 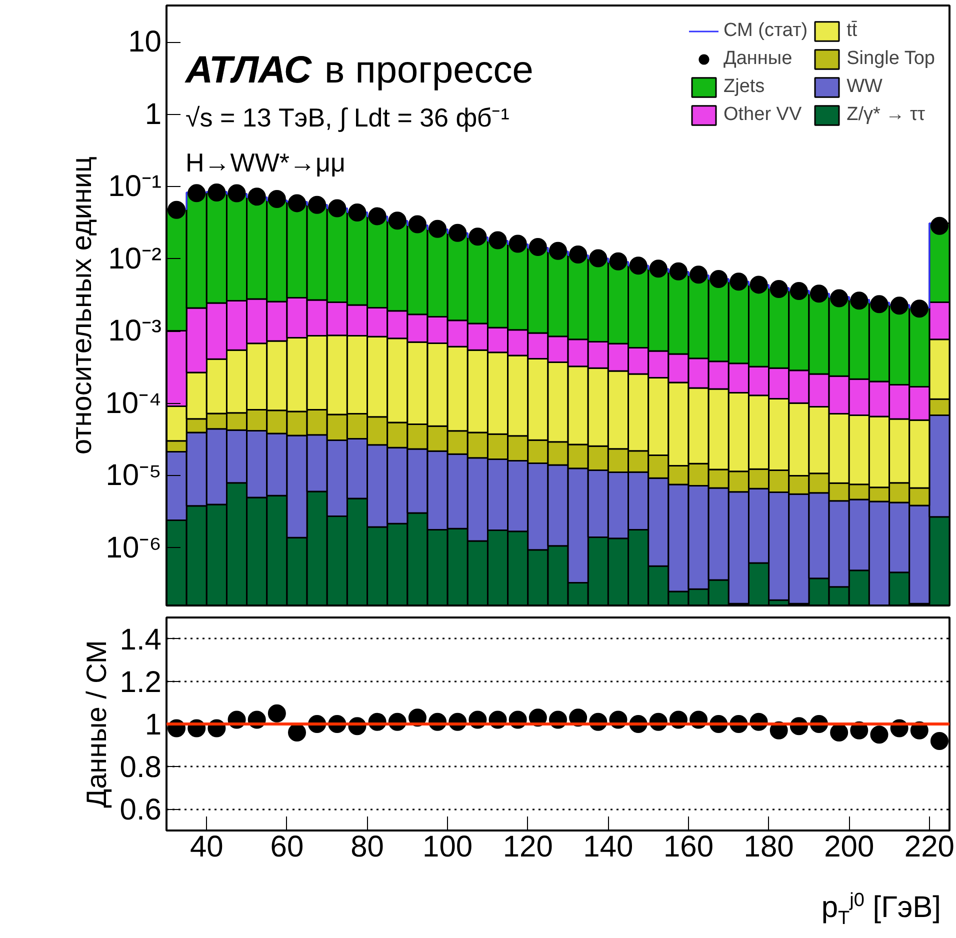 What do you see at coordinates (145, 42) in the screenshot?
I see `y-tick-label: 10` at bounding box center [145, 42].